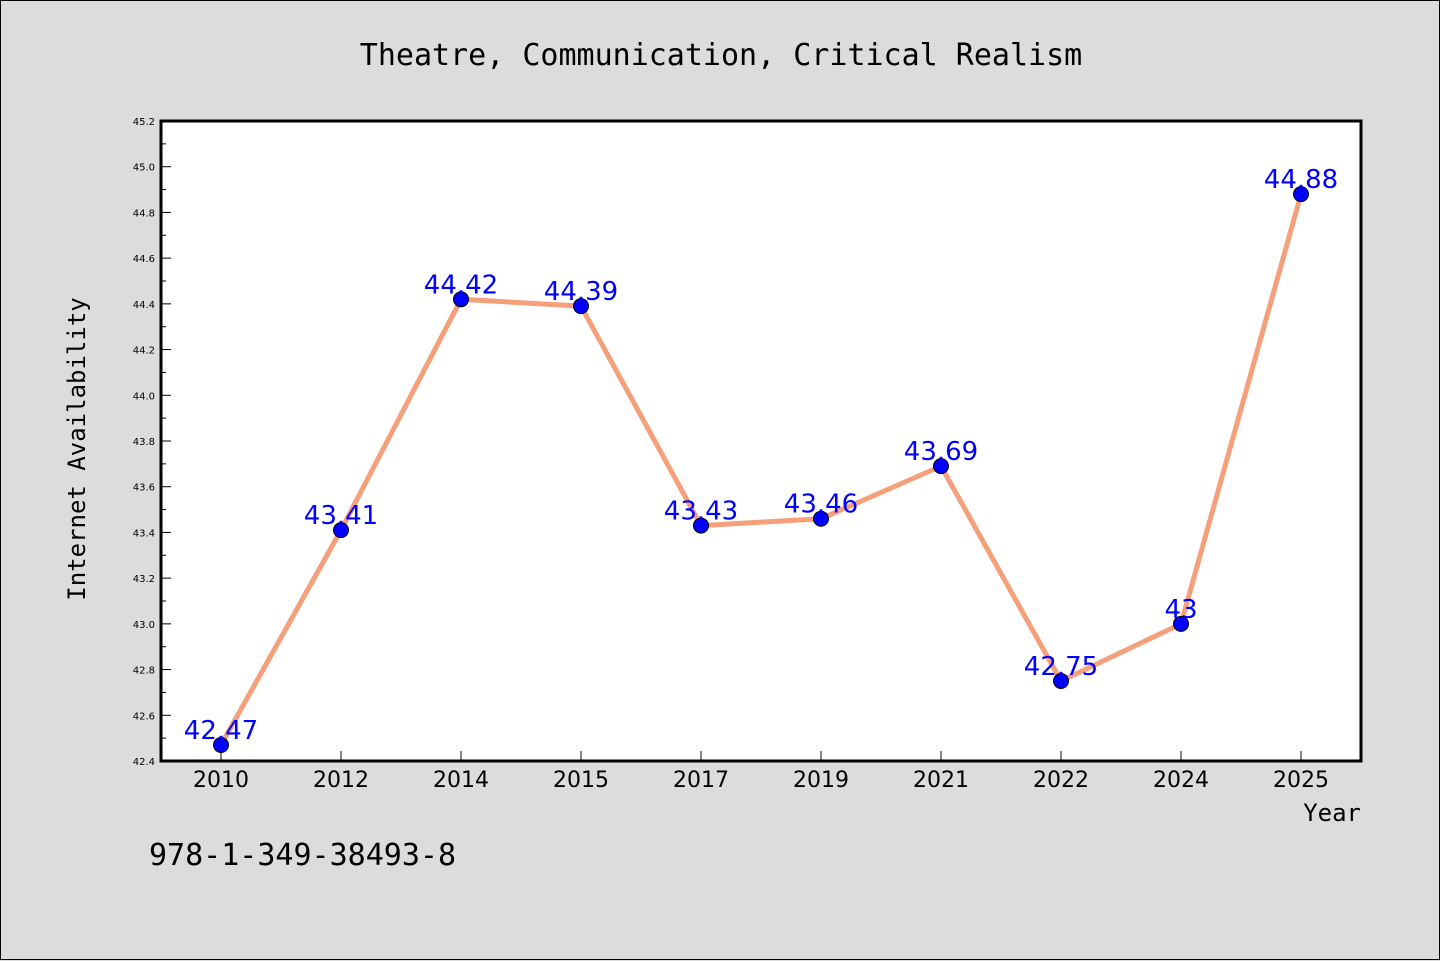 The width and height of the screenshot is (1440, 961). What do you see at coordinates (821, 505) in the screenshot?
I see `data-label: 43.46` at bounding box center [821, 505].